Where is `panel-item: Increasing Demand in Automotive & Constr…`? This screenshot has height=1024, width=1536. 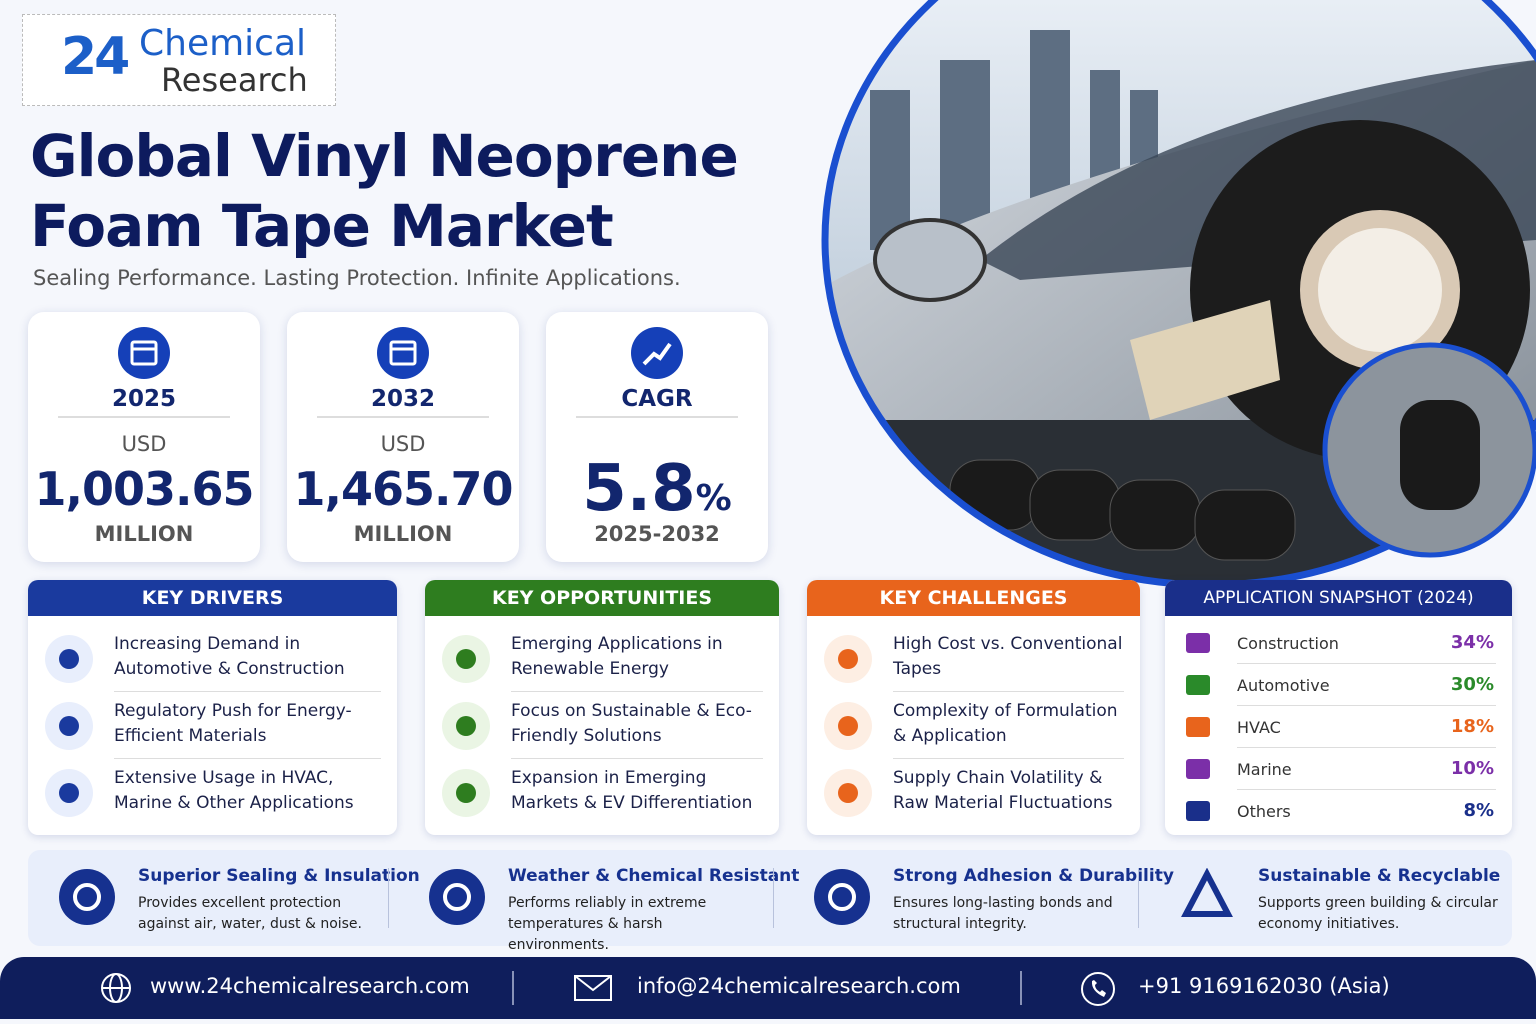 panel-item: Increasing Demand in Automotive & Constr… is located at coordinates (212, 659).